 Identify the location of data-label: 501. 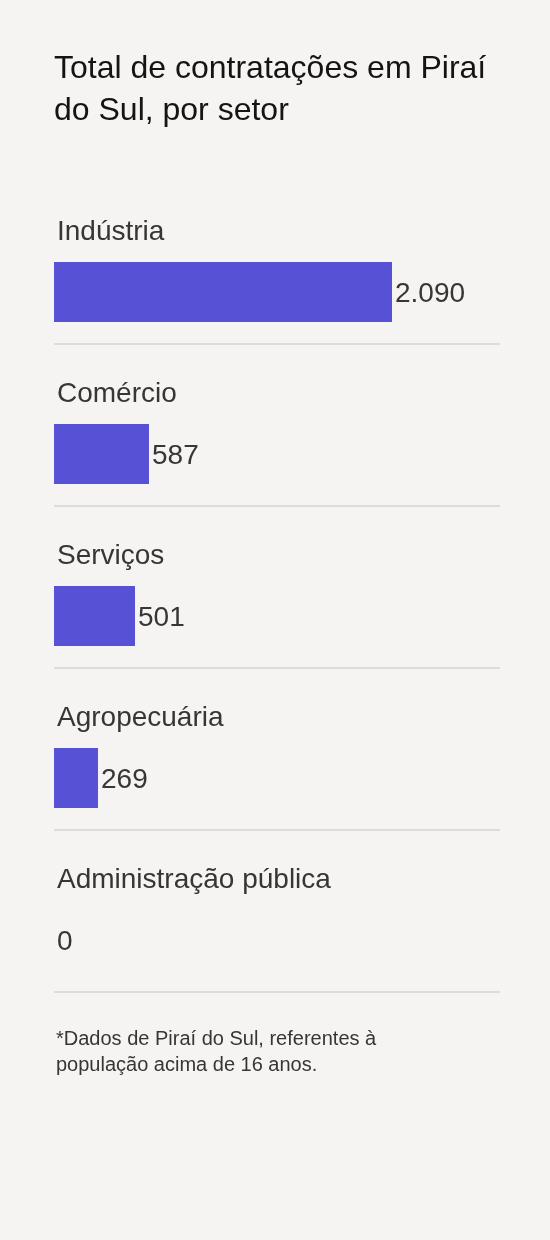
(161, 616).